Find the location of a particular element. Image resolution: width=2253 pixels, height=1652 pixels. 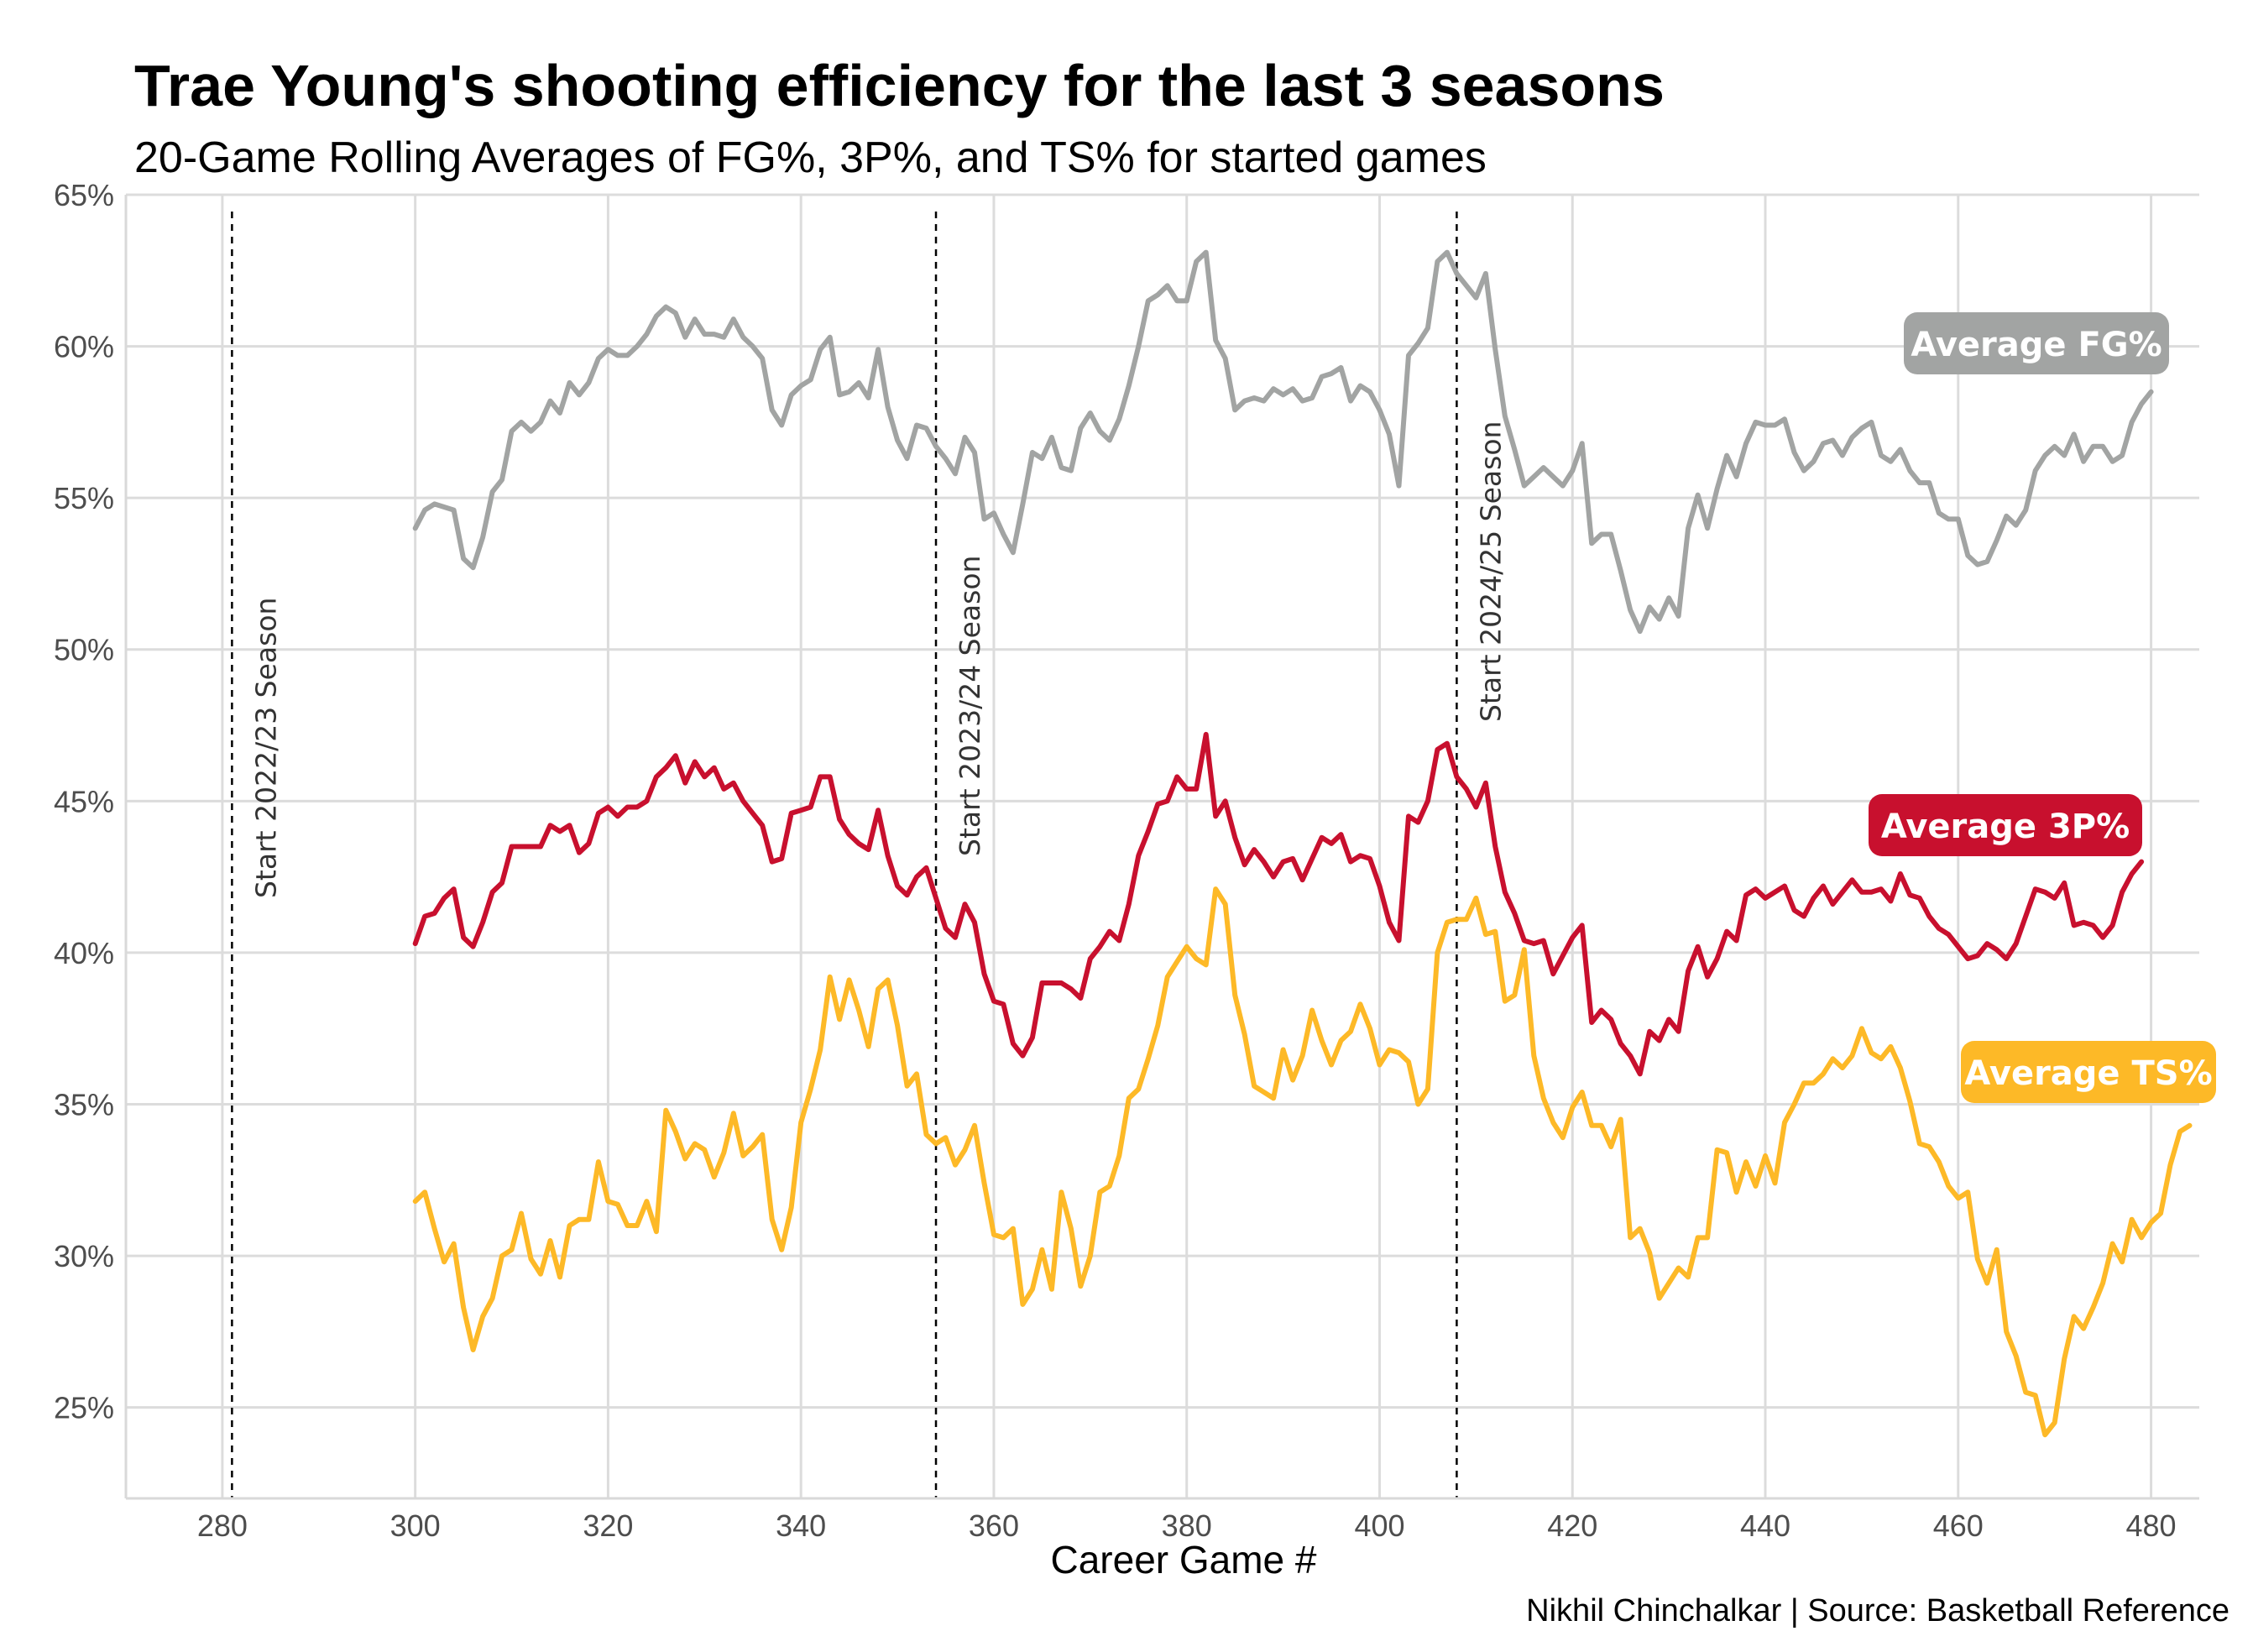

series-label-badge: Average TS% is located at coordinates (2088, 1072).